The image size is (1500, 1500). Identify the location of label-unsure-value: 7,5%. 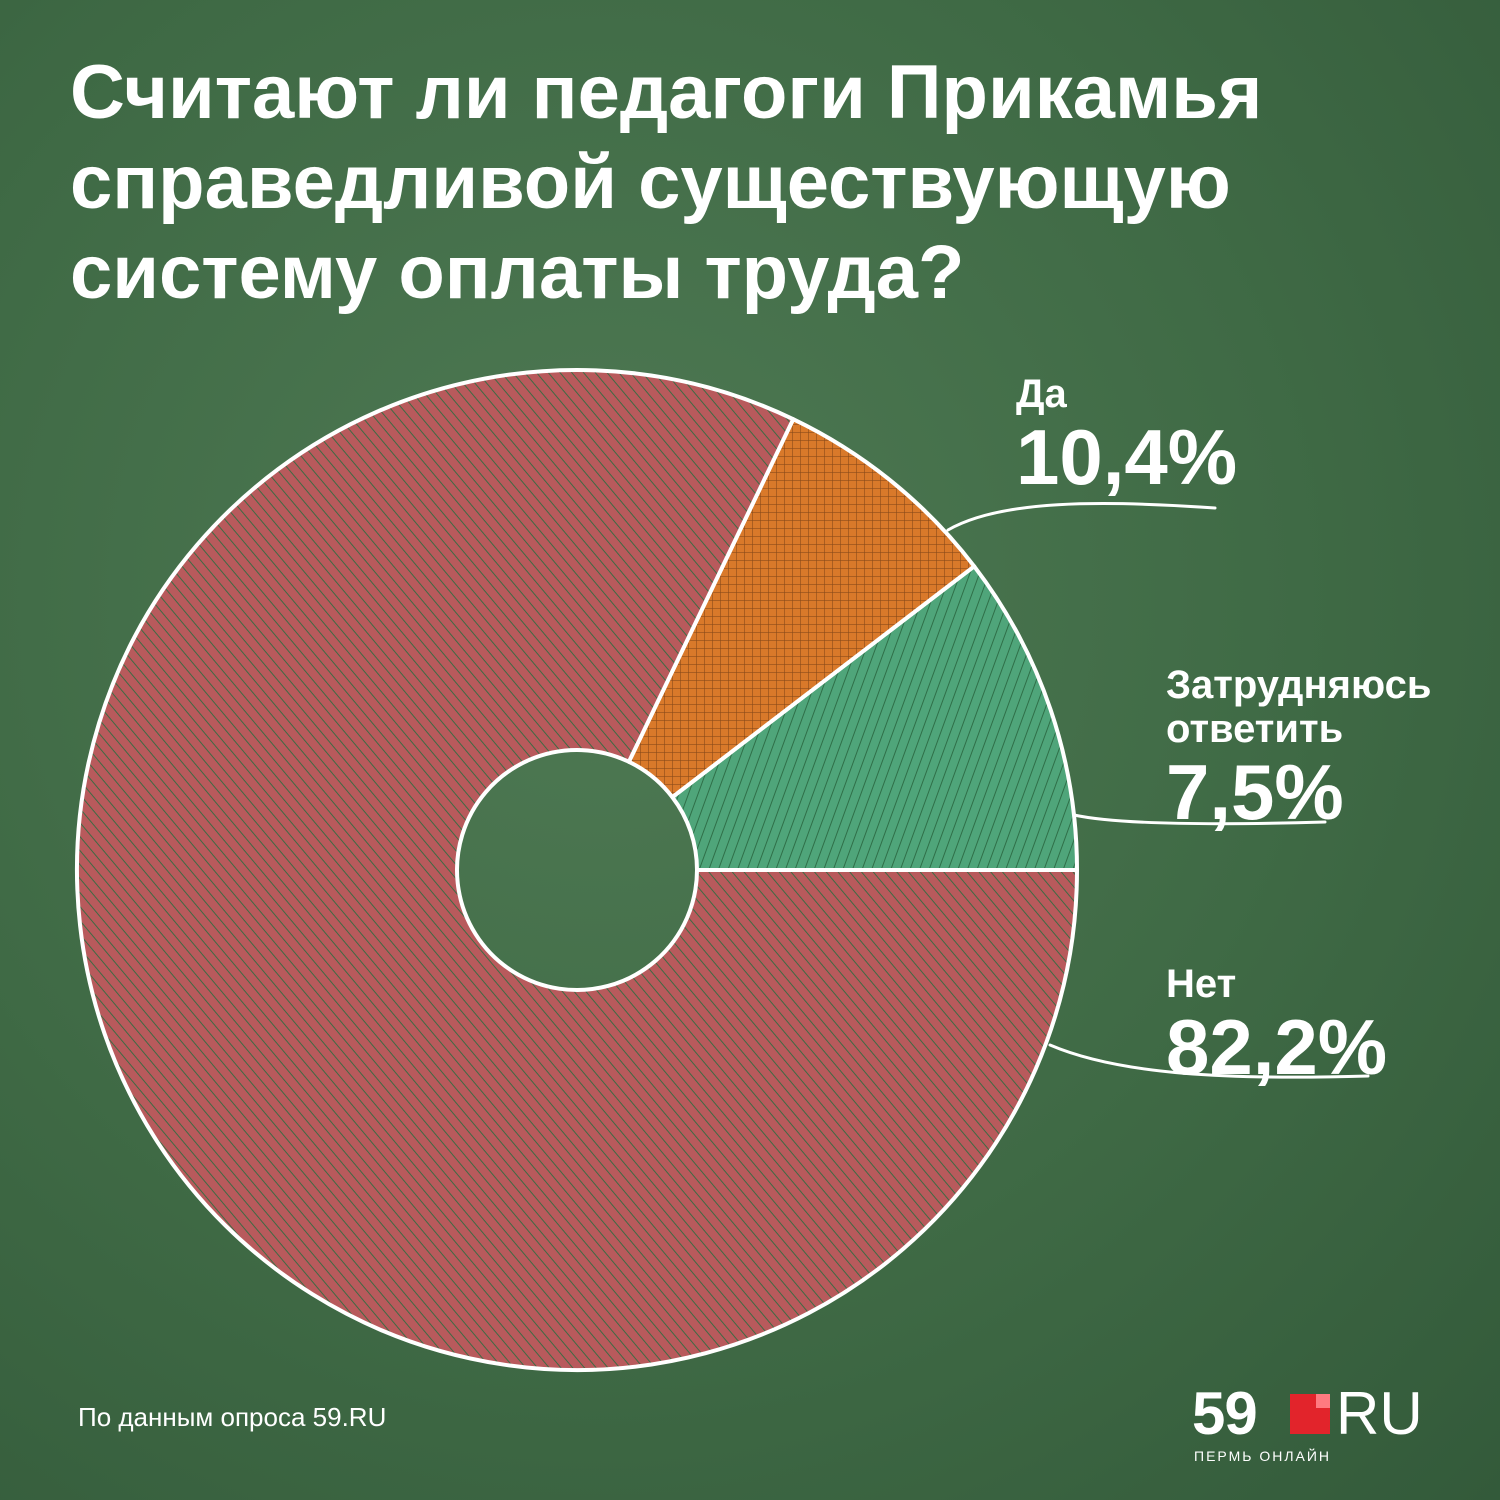
(1255, 792).